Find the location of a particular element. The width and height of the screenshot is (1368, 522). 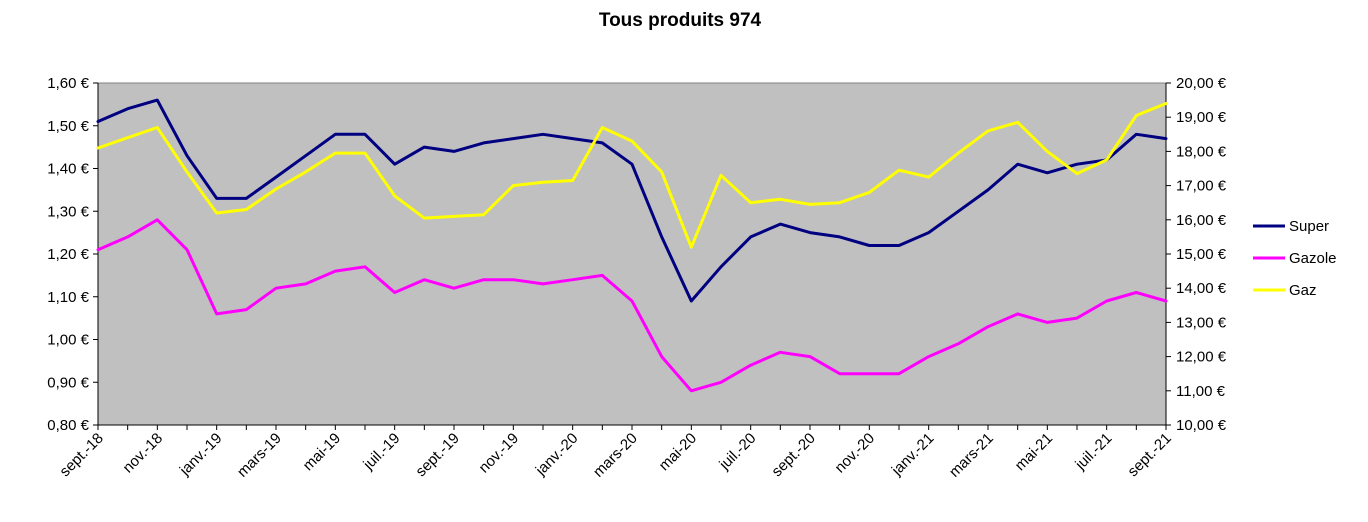

right-tick-label: 14,00 € is located at coordinates (1201, 288).